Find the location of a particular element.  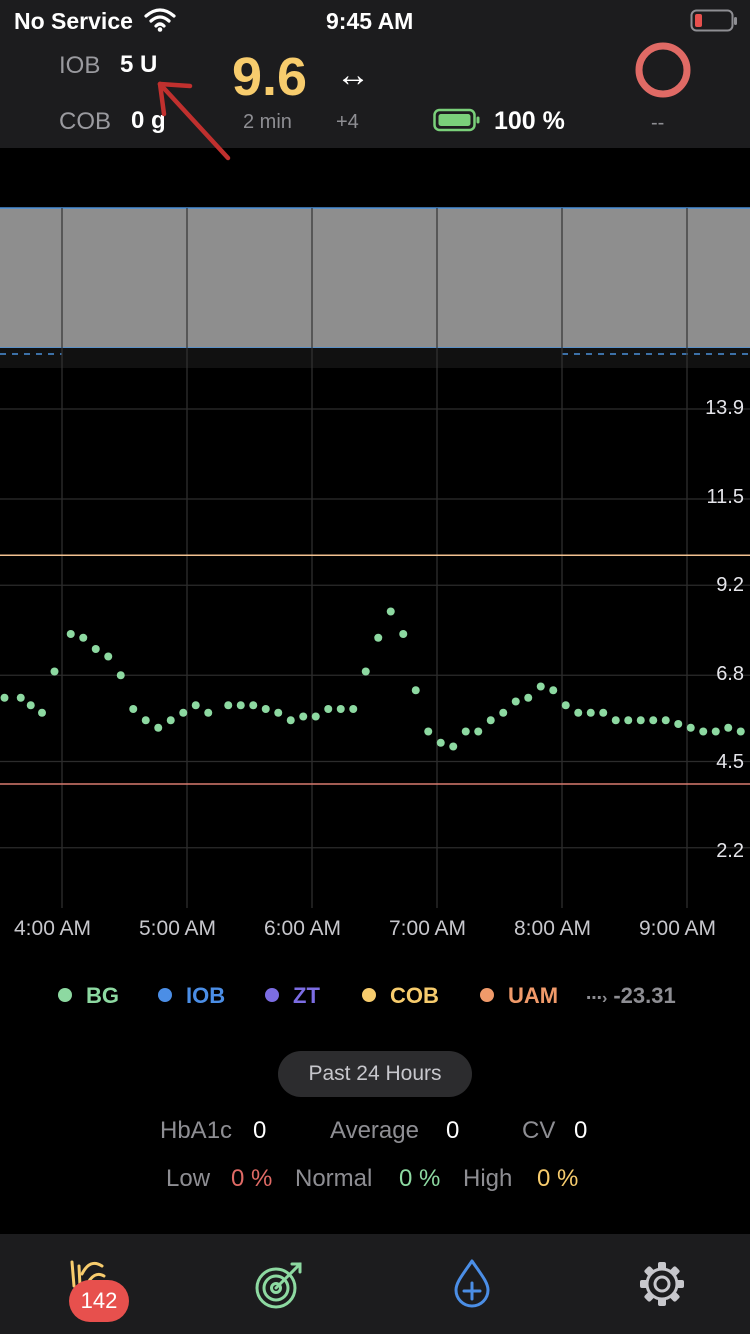

phone-battery-icon is located at coordinates (713, 20).